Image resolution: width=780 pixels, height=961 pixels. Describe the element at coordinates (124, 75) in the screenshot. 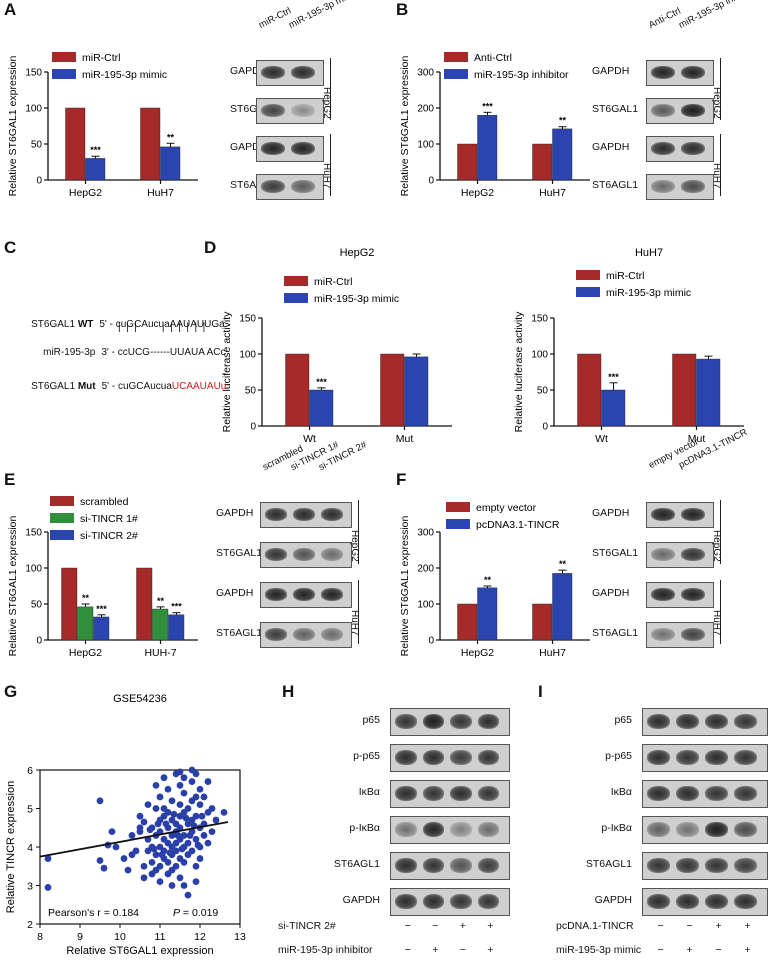

I see `legend-label: miR-195-3p mimic` at that location.